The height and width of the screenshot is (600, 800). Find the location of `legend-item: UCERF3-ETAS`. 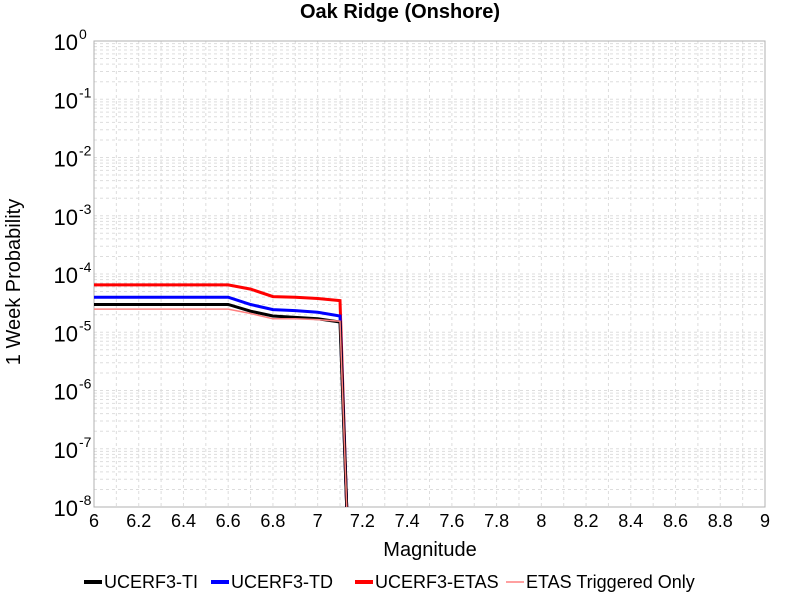

legend-item: UCERF3-ETAS is located at coordinates (427, 582).